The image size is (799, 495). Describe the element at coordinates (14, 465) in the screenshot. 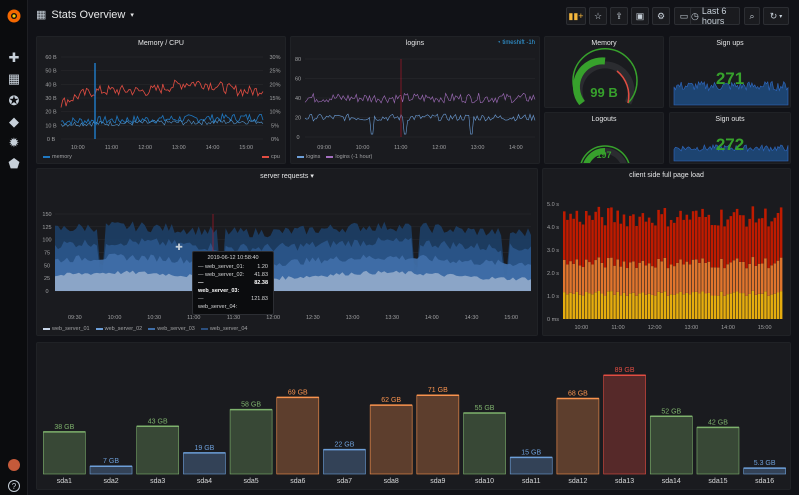

I see `avatar` at that location.